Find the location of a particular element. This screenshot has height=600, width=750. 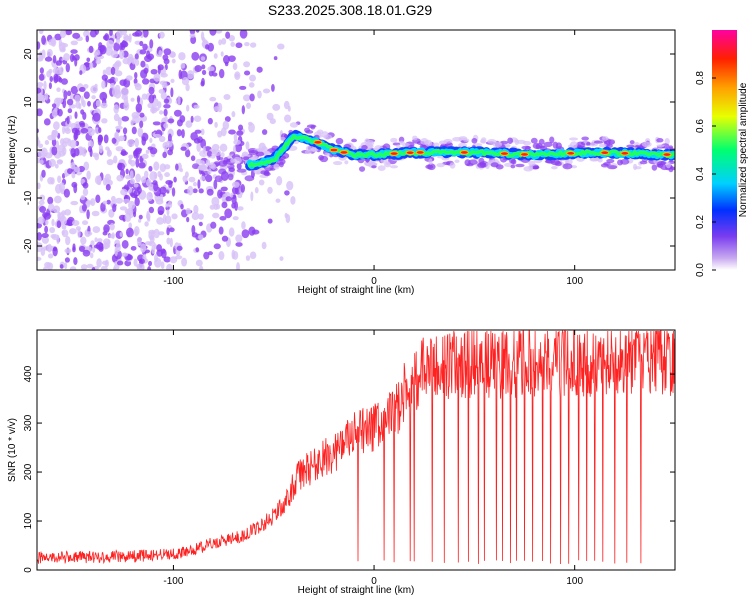

snr-ytick-label: 100 is located at coordinates (28, 520).